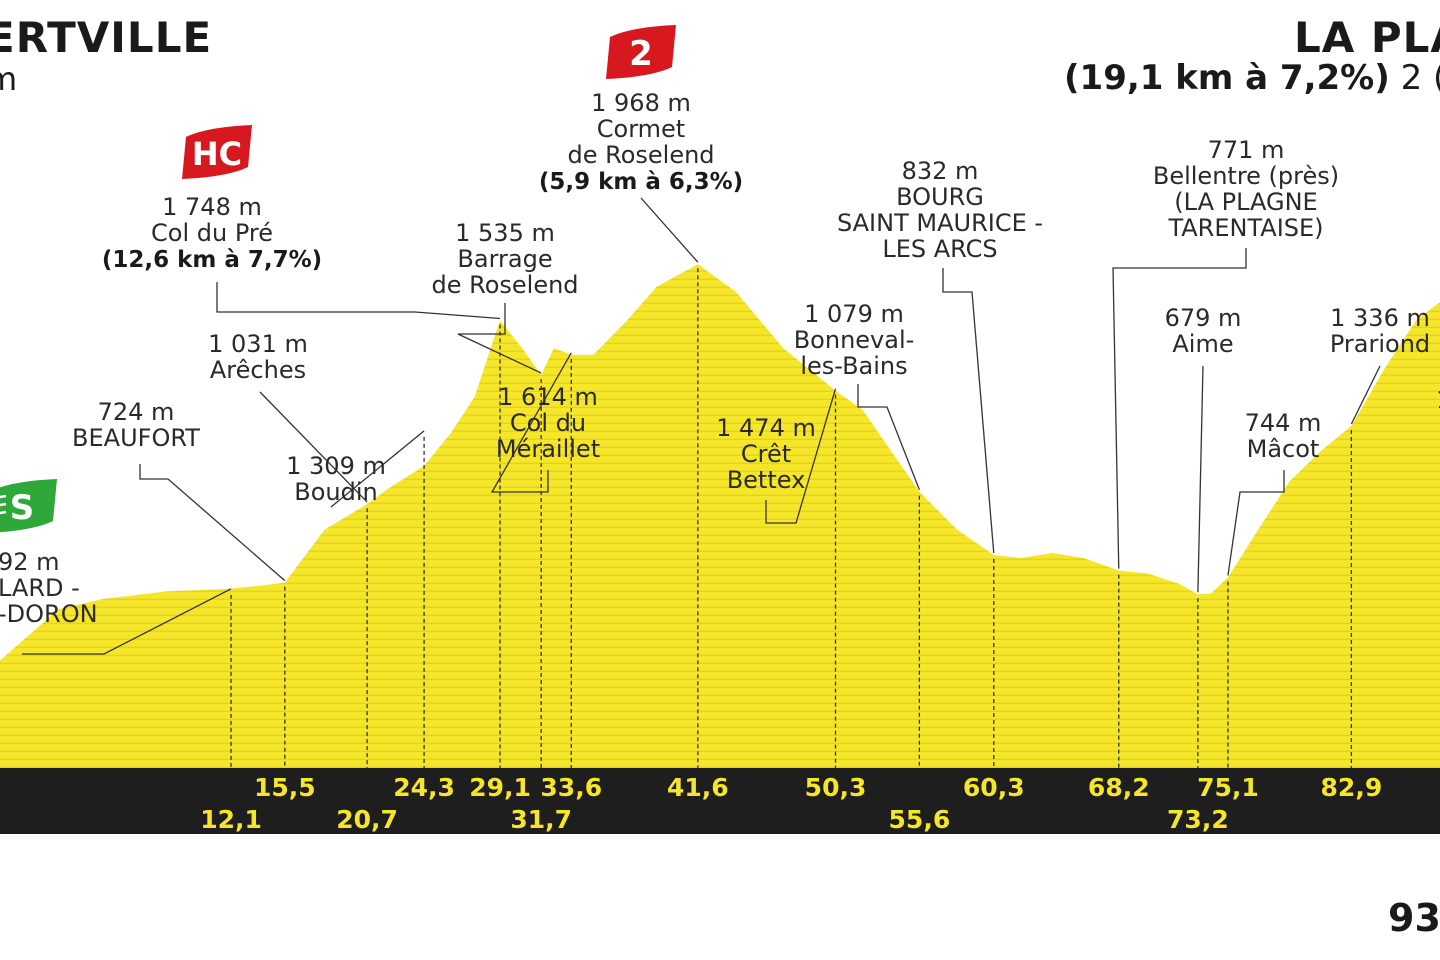 This screenshot has height=960, width=1440. I want to click on km-label: 15,5, so click(285, 787).